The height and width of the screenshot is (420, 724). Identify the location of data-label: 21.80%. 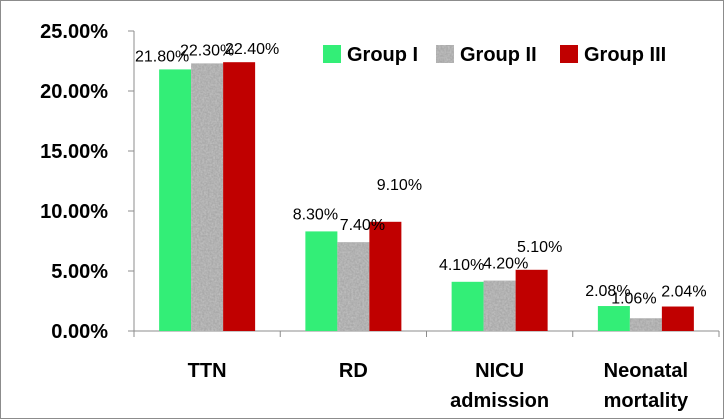
(162, 56).